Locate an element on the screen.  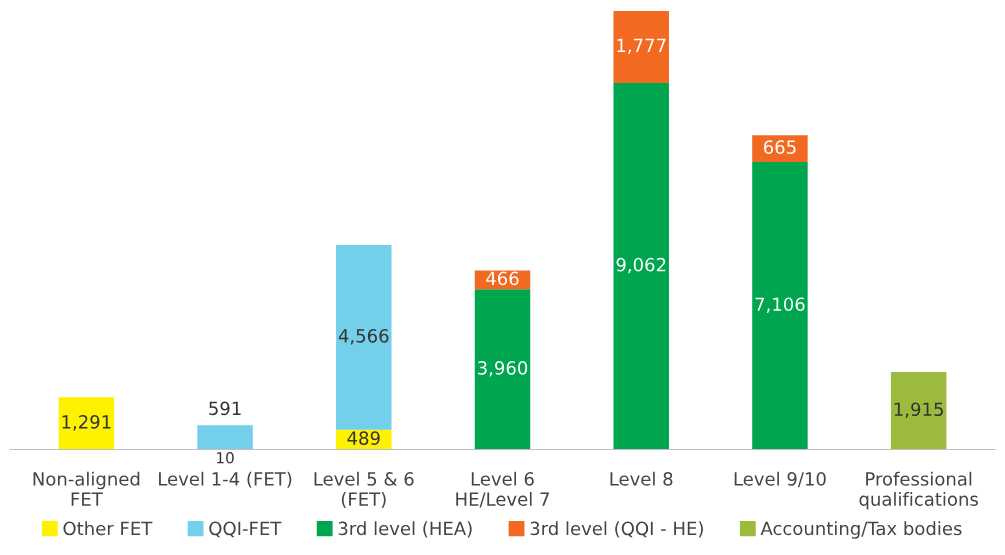
legend-label: 3rd level (QQI - HE) is located at coordinates (616, 529).